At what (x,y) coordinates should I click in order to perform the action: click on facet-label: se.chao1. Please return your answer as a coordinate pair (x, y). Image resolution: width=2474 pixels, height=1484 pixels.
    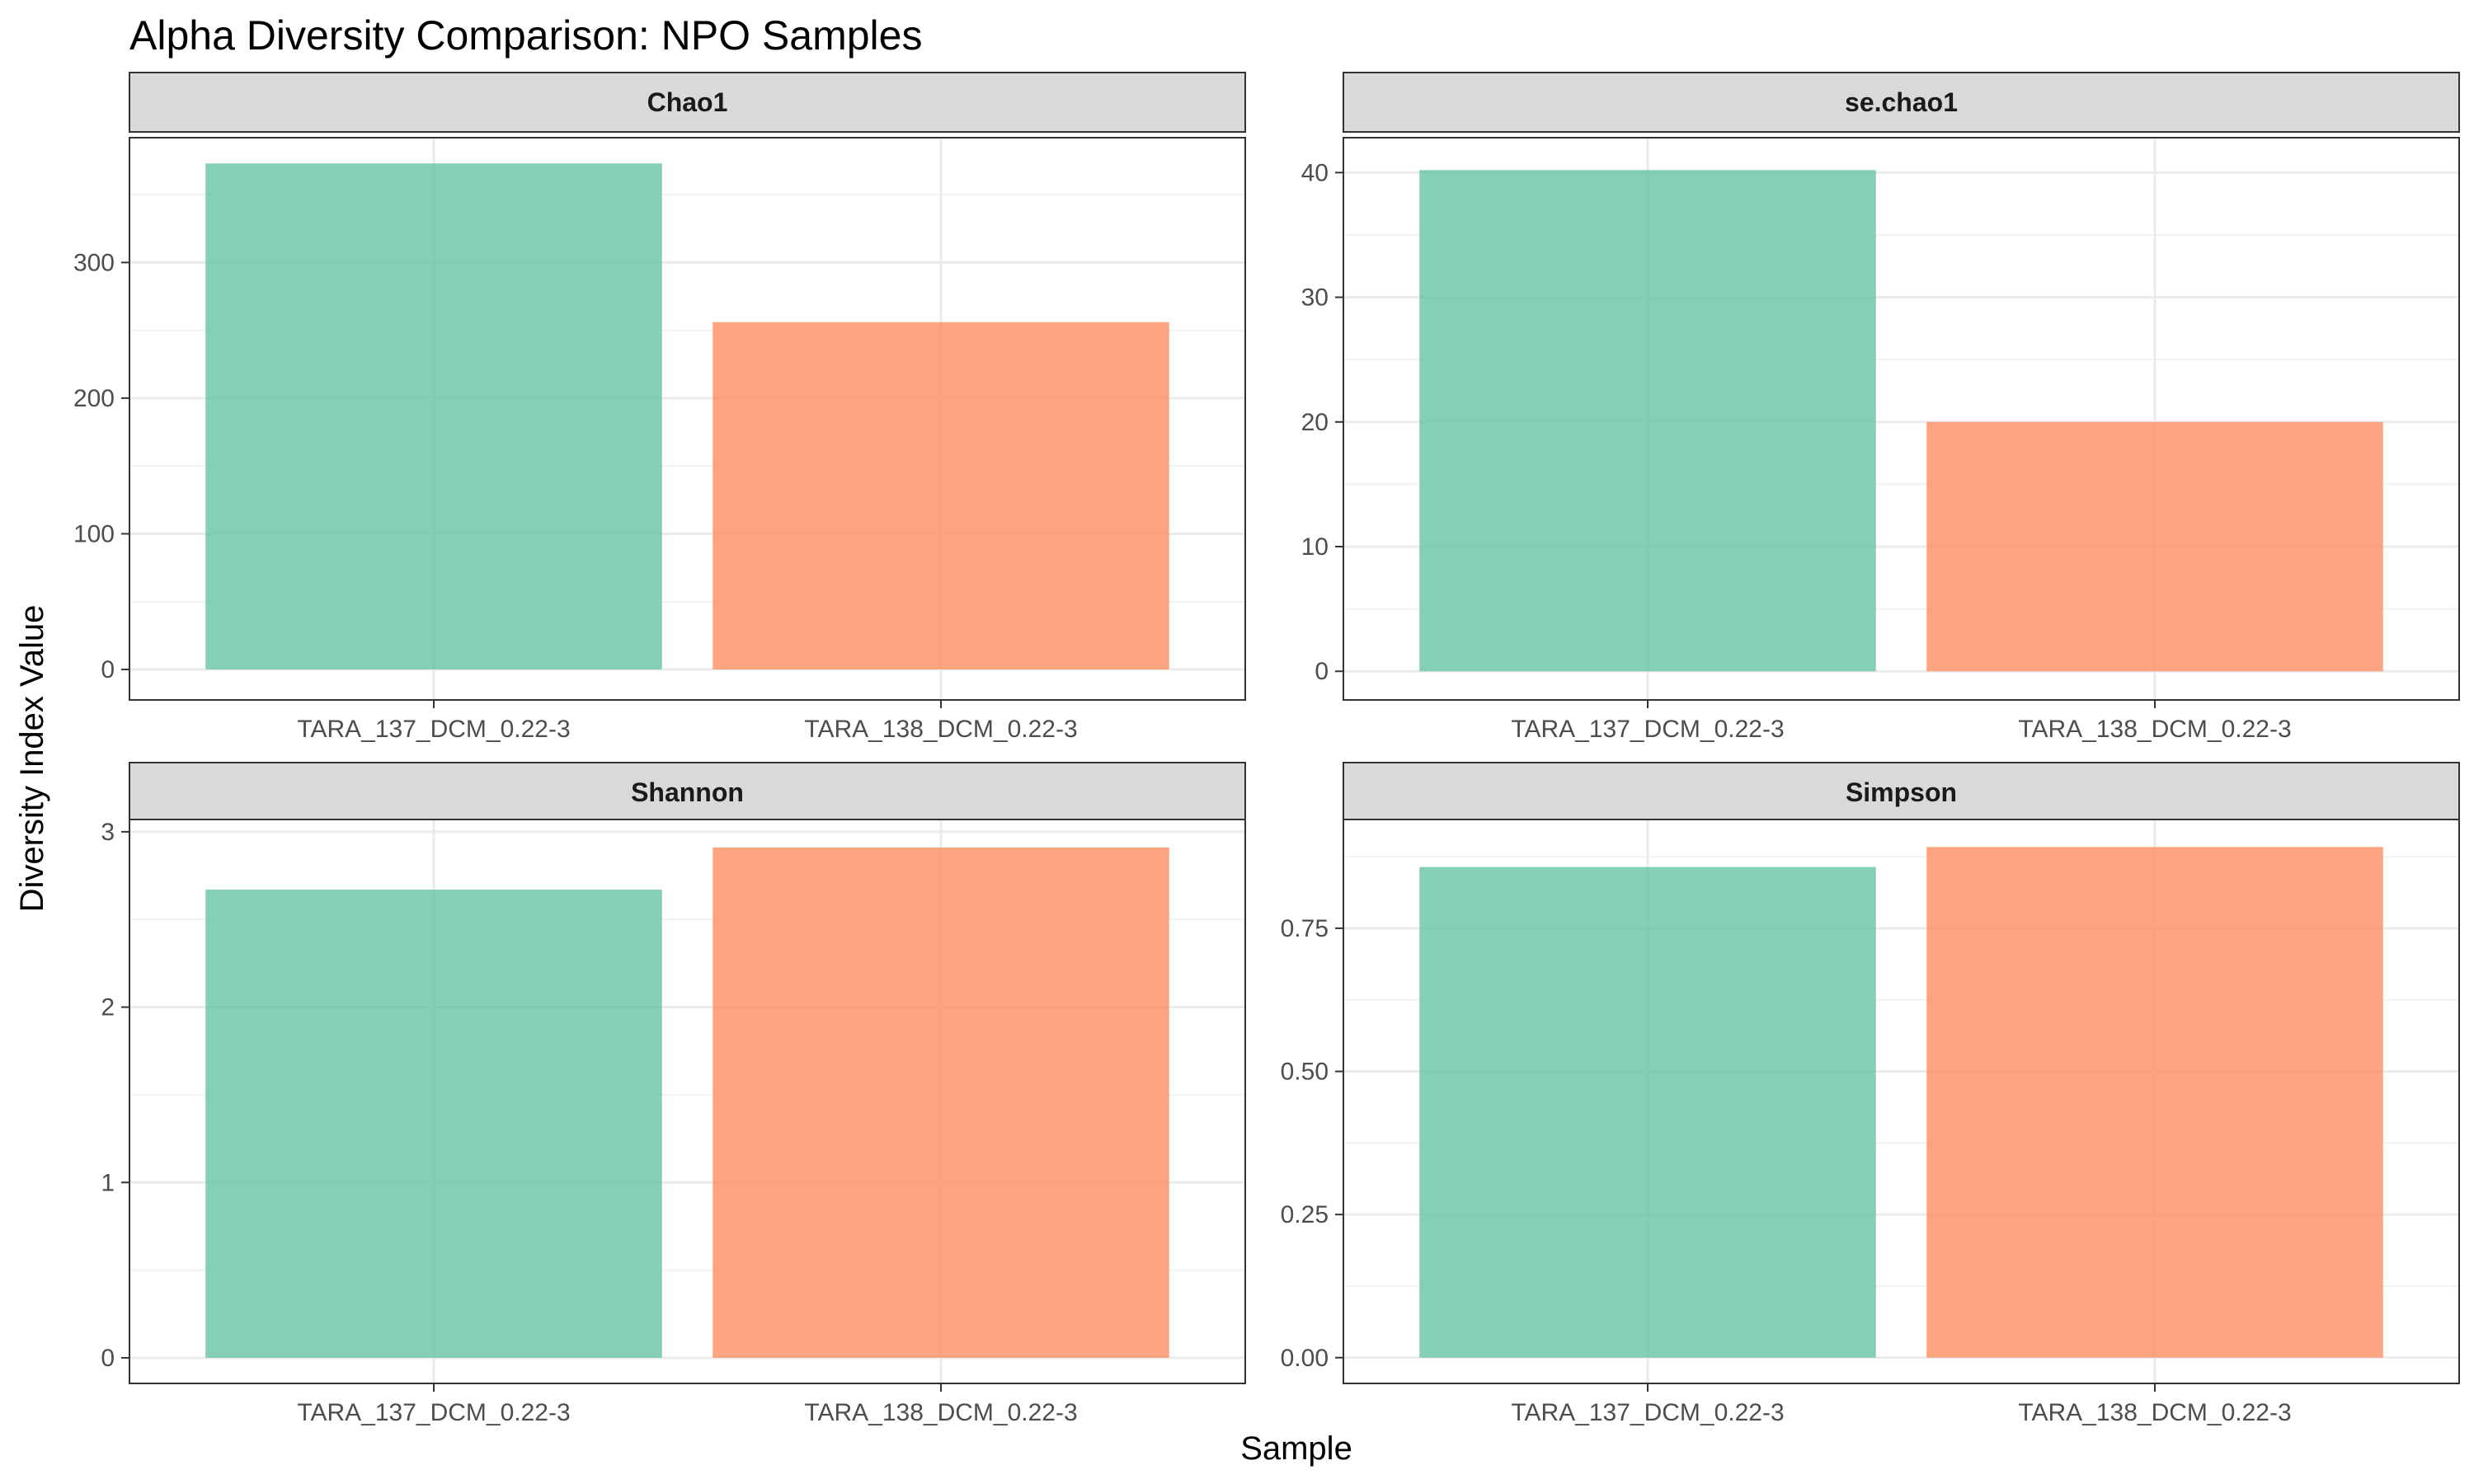
    Looking at the image, I should click on (1901, 102).